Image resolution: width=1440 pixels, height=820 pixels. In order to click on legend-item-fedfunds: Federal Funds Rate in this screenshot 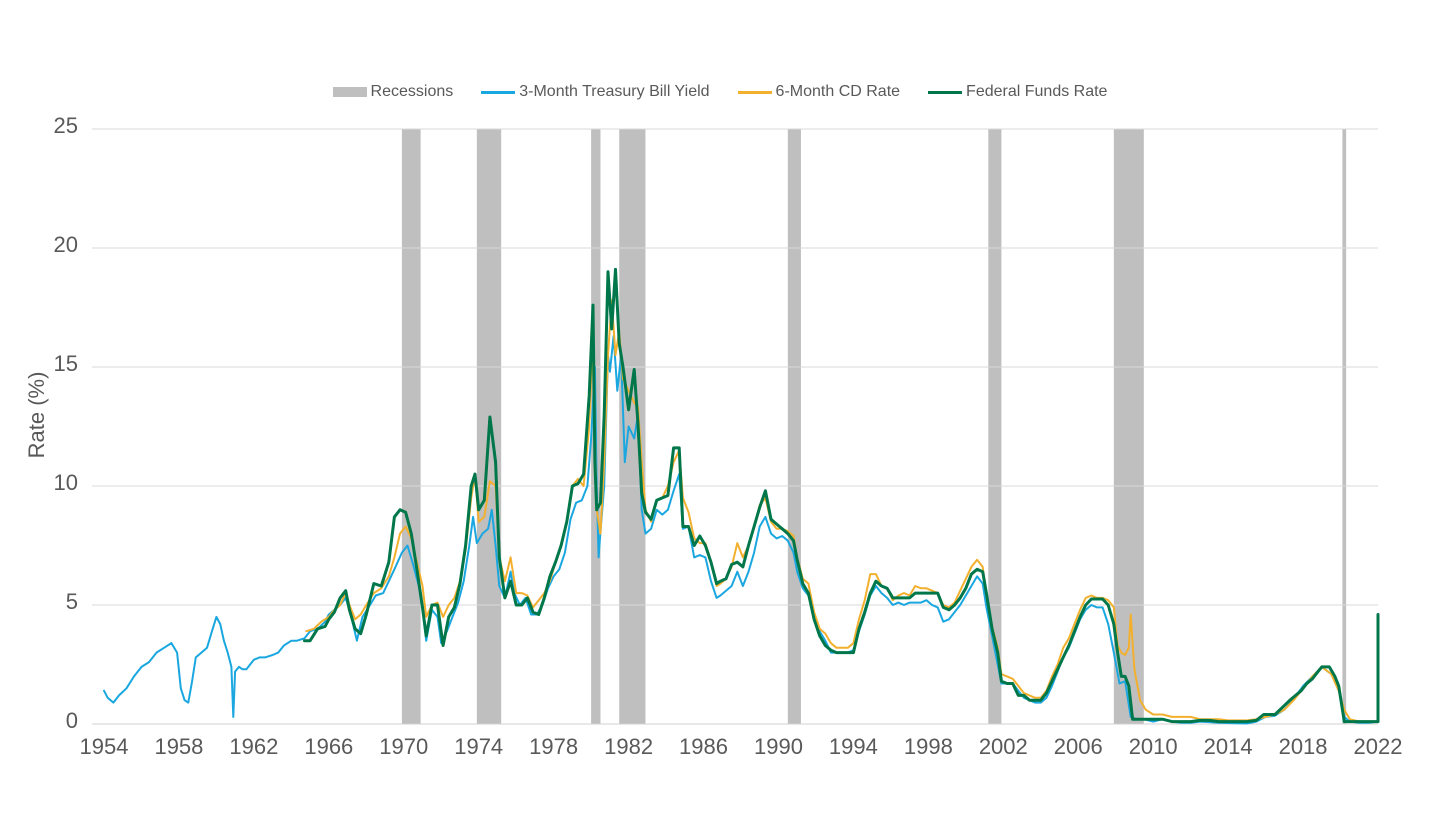, I will do `click(1017, 92)`.